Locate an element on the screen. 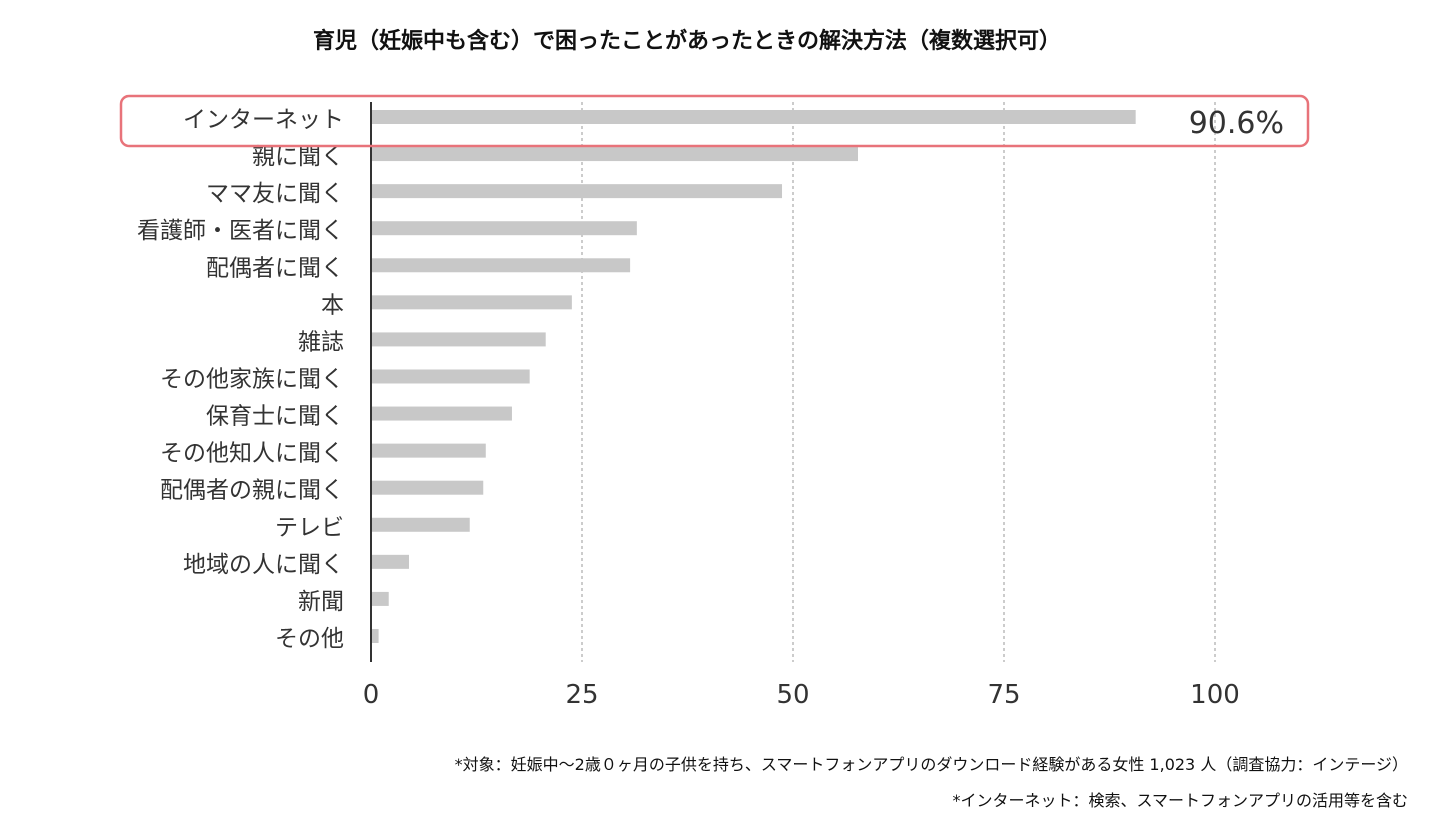 This screenshot has width=1440, height=832. category-label: その他知人に聞く is located at coordinates (252, 454).